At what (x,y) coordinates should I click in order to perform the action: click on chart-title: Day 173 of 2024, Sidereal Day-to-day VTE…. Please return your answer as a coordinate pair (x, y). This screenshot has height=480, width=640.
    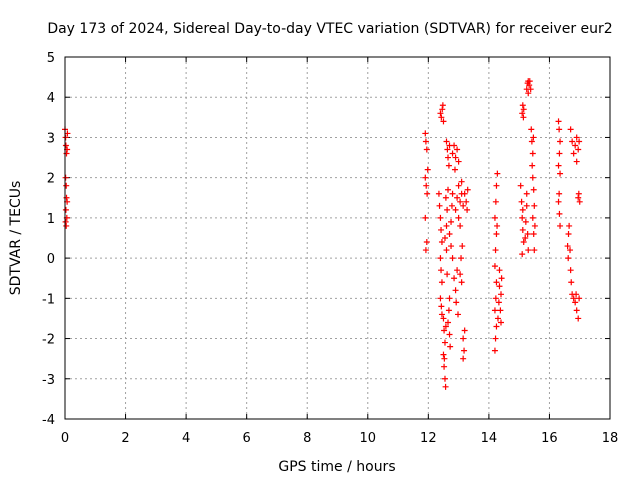
    Looking at the image, I should click on (329, 29).